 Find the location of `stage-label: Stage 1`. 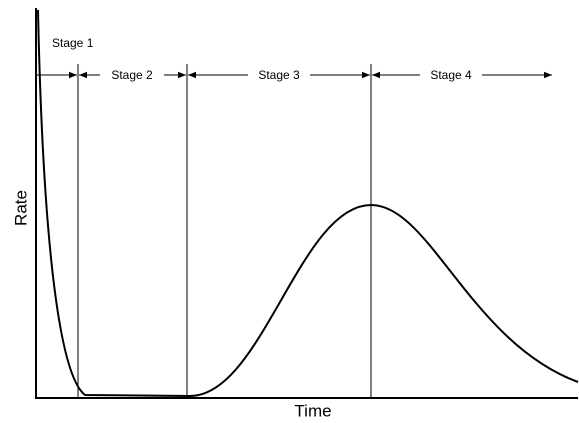

stage-label: Stage 1 is located at coordinates (73, 43).